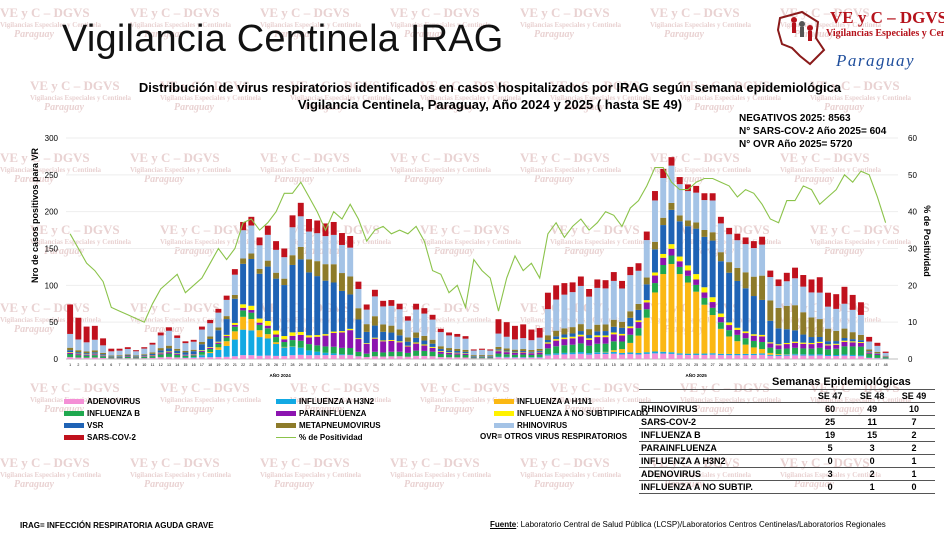 Image resolution: width=944 pixels, height=538 pixels. Describe the element at coordinates (861, 365) in the screenshot. I see `x-tick-label: 45` at that location.